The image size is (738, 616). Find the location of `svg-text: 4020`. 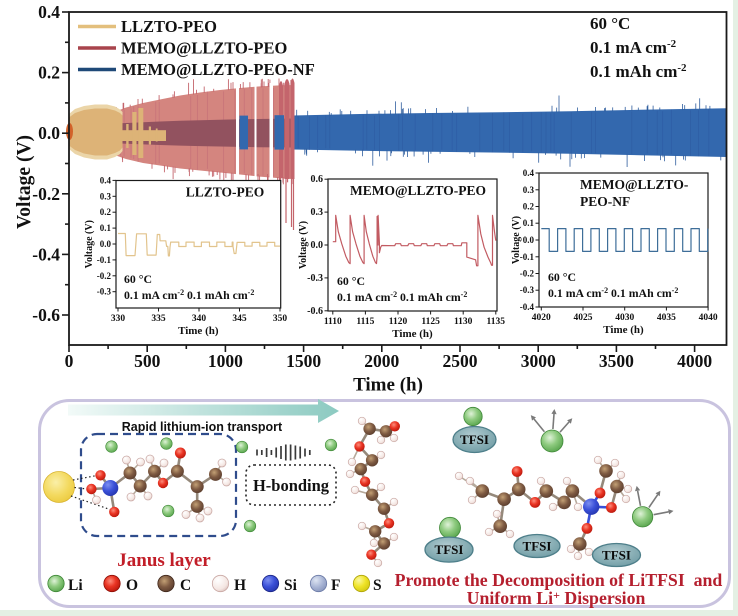

svg-text: 4020 is located at coordinates (541, 318).